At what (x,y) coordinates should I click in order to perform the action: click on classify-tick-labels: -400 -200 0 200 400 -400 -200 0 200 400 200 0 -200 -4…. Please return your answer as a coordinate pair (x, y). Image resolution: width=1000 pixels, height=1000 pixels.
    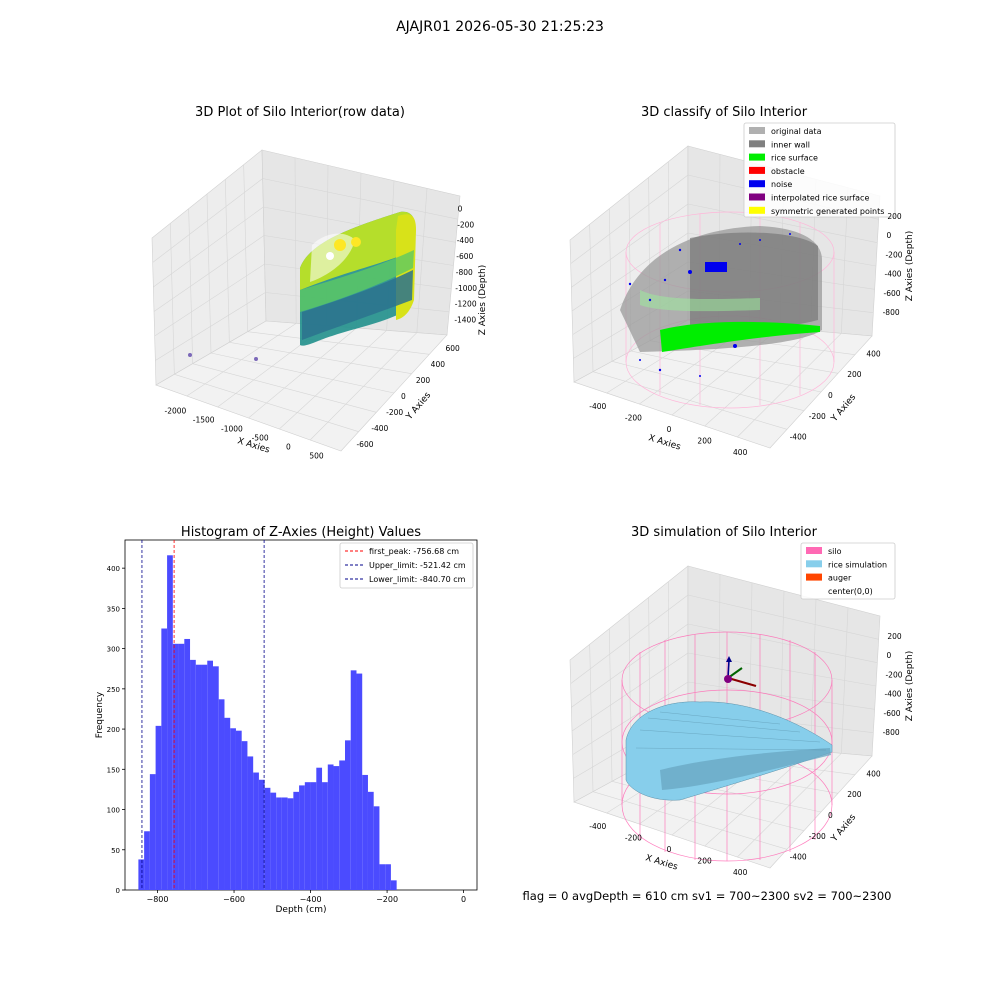
    Looking at the image, I should click on (745, 334).